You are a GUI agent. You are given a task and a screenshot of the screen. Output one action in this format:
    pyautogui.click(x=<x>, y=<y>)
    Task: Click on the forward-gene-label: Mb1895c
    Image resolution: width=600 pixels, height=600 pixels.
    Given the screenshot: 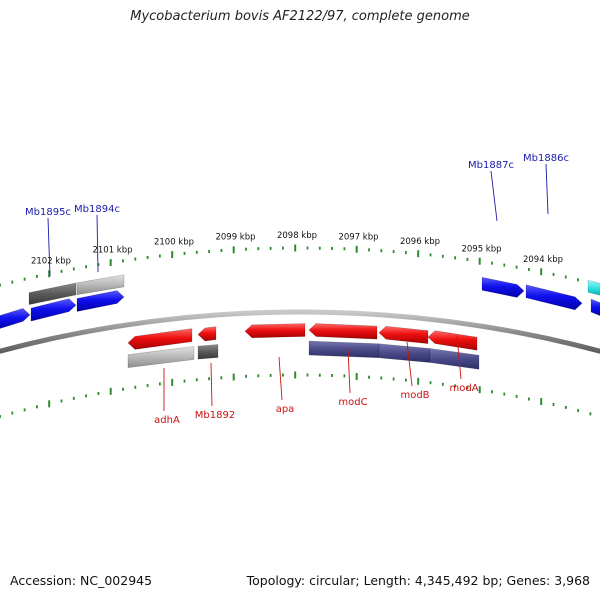 What is the action you would take?
    pyautogui.click(x=48, y=212)
    